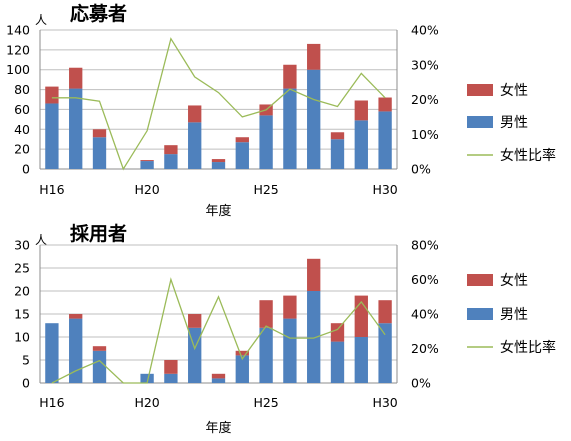 The height and width of the screenshot is (441, 571). Describe the element at coordinates (384, 402) in the screenshot. I see `x-tick-label: H30` at that location.